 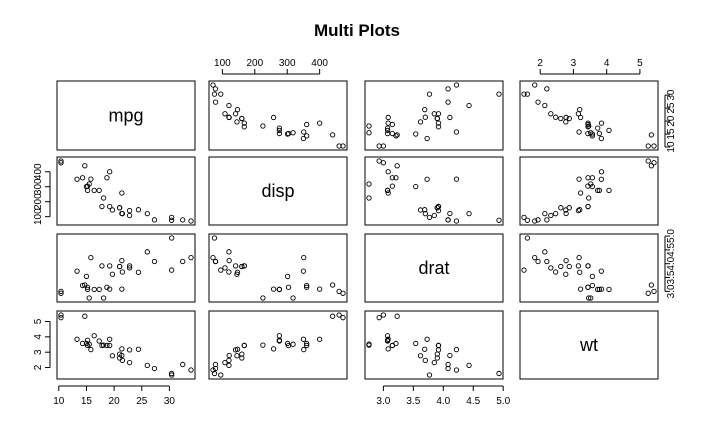 I want to click on diagonal-label-drat: drat, so click(x=433, y=268).